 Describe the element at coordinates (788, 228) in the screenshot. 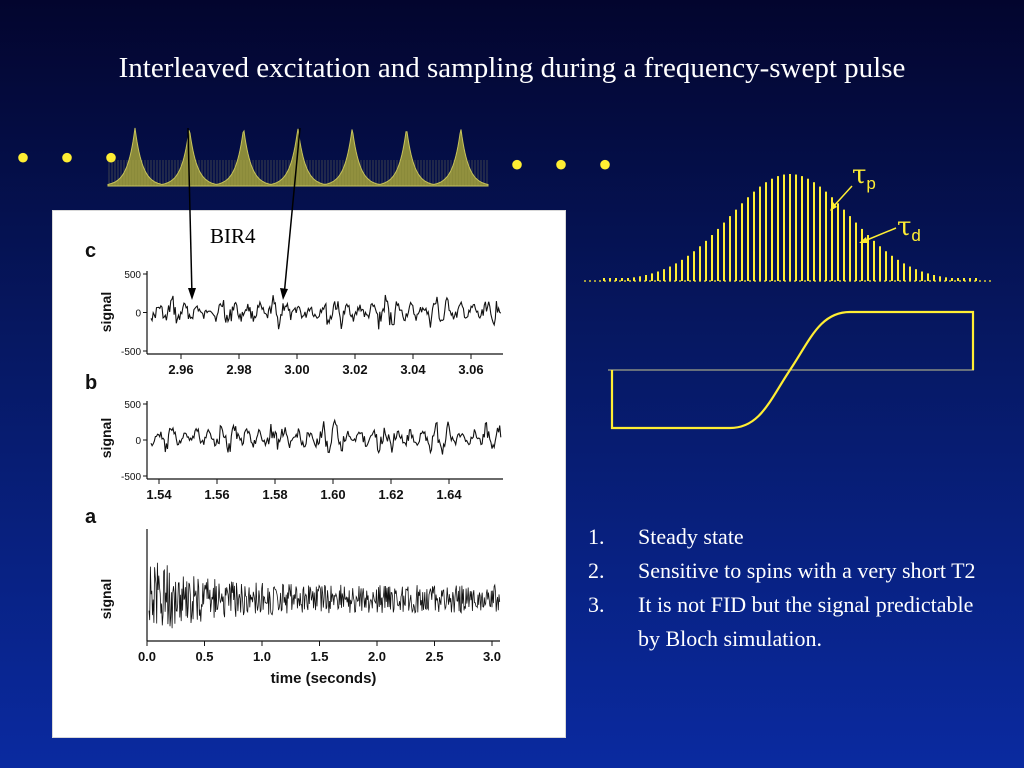

I see `single-pulse-samples` at that location.